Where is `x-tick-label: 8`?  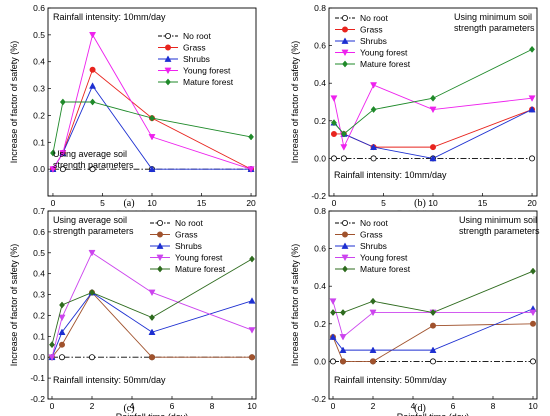 x-tick-label: 8 is located at coordinates (212, 406).